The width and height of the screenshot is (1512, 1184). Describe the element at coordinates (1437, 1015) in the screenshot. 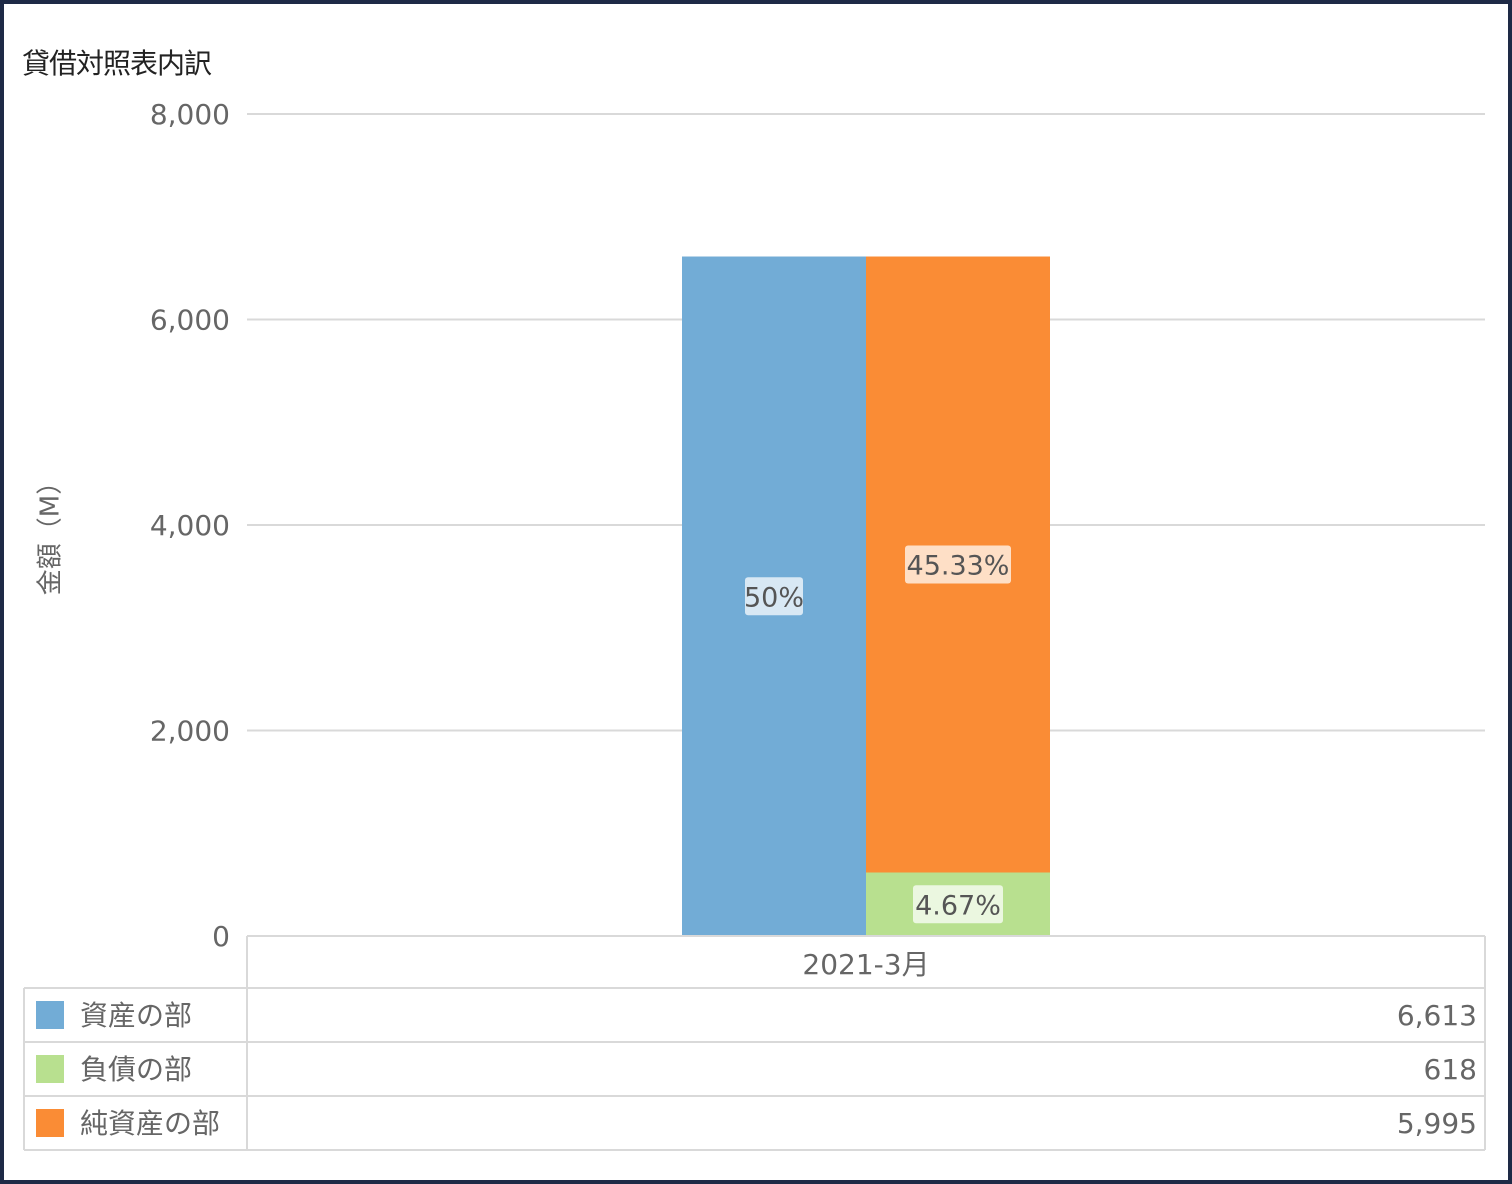

I see `table-value: 6,613` at that location.